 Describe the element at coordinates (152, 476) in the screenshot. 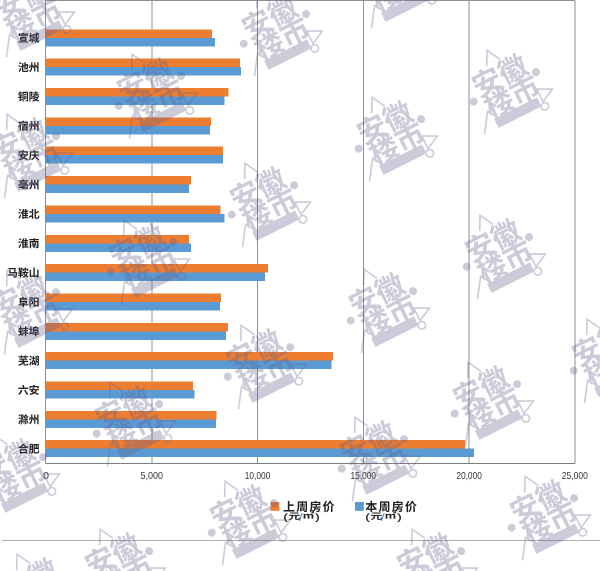

I see `svg-text: 5,000` at that location.